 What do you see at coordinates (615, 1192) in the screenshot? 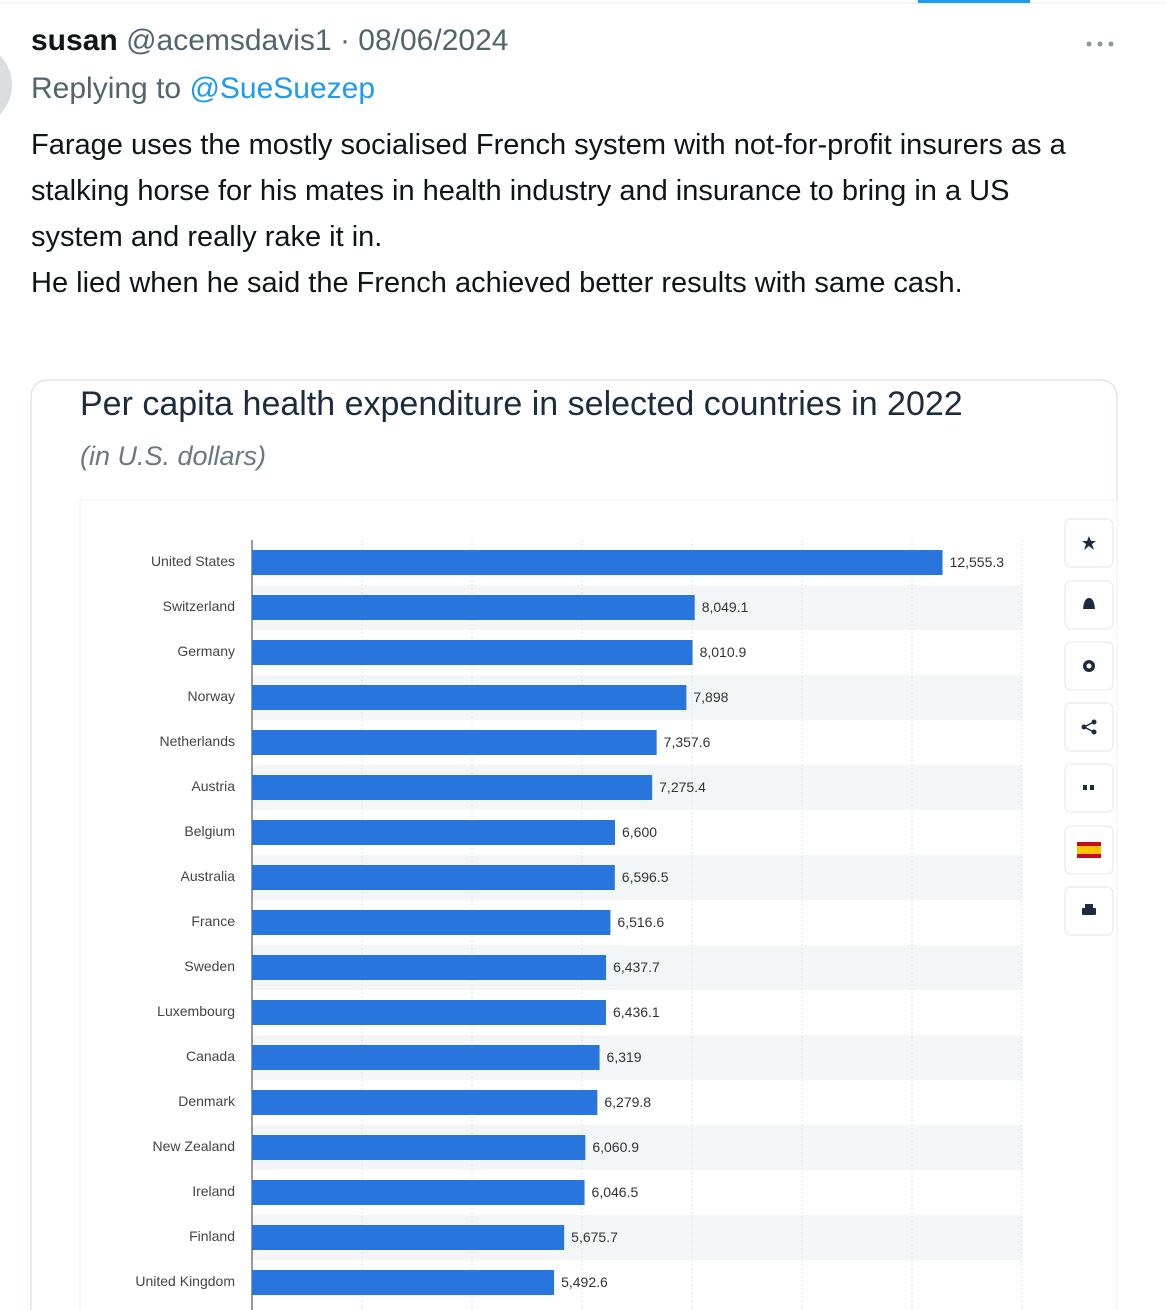
I see `value-label: 6,046.5` at bounding box center [615, 1192].